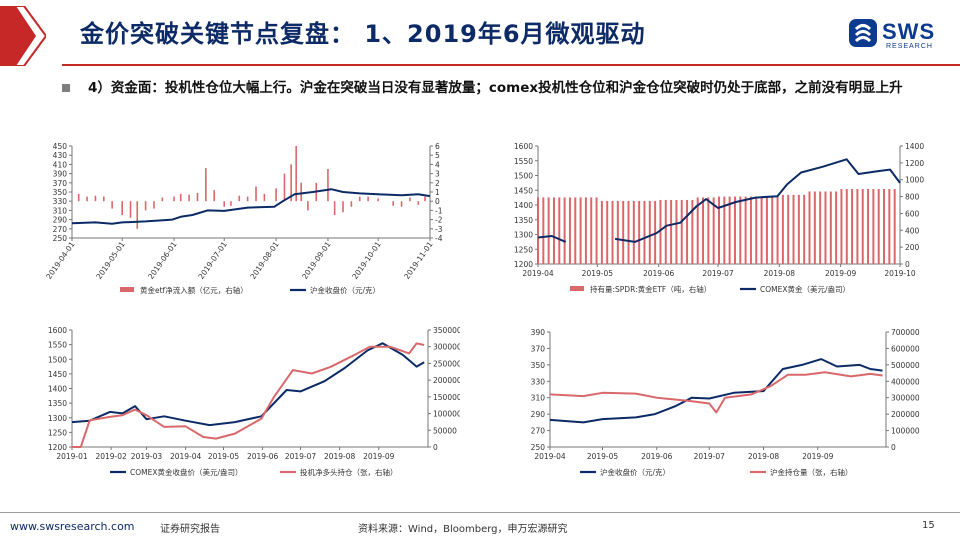 The image size is (960, 540). What do you see at coordinates (57, 418) in the screenshot?
I see `y-left-tick-label: 1300` at bounding box center [57, 418].